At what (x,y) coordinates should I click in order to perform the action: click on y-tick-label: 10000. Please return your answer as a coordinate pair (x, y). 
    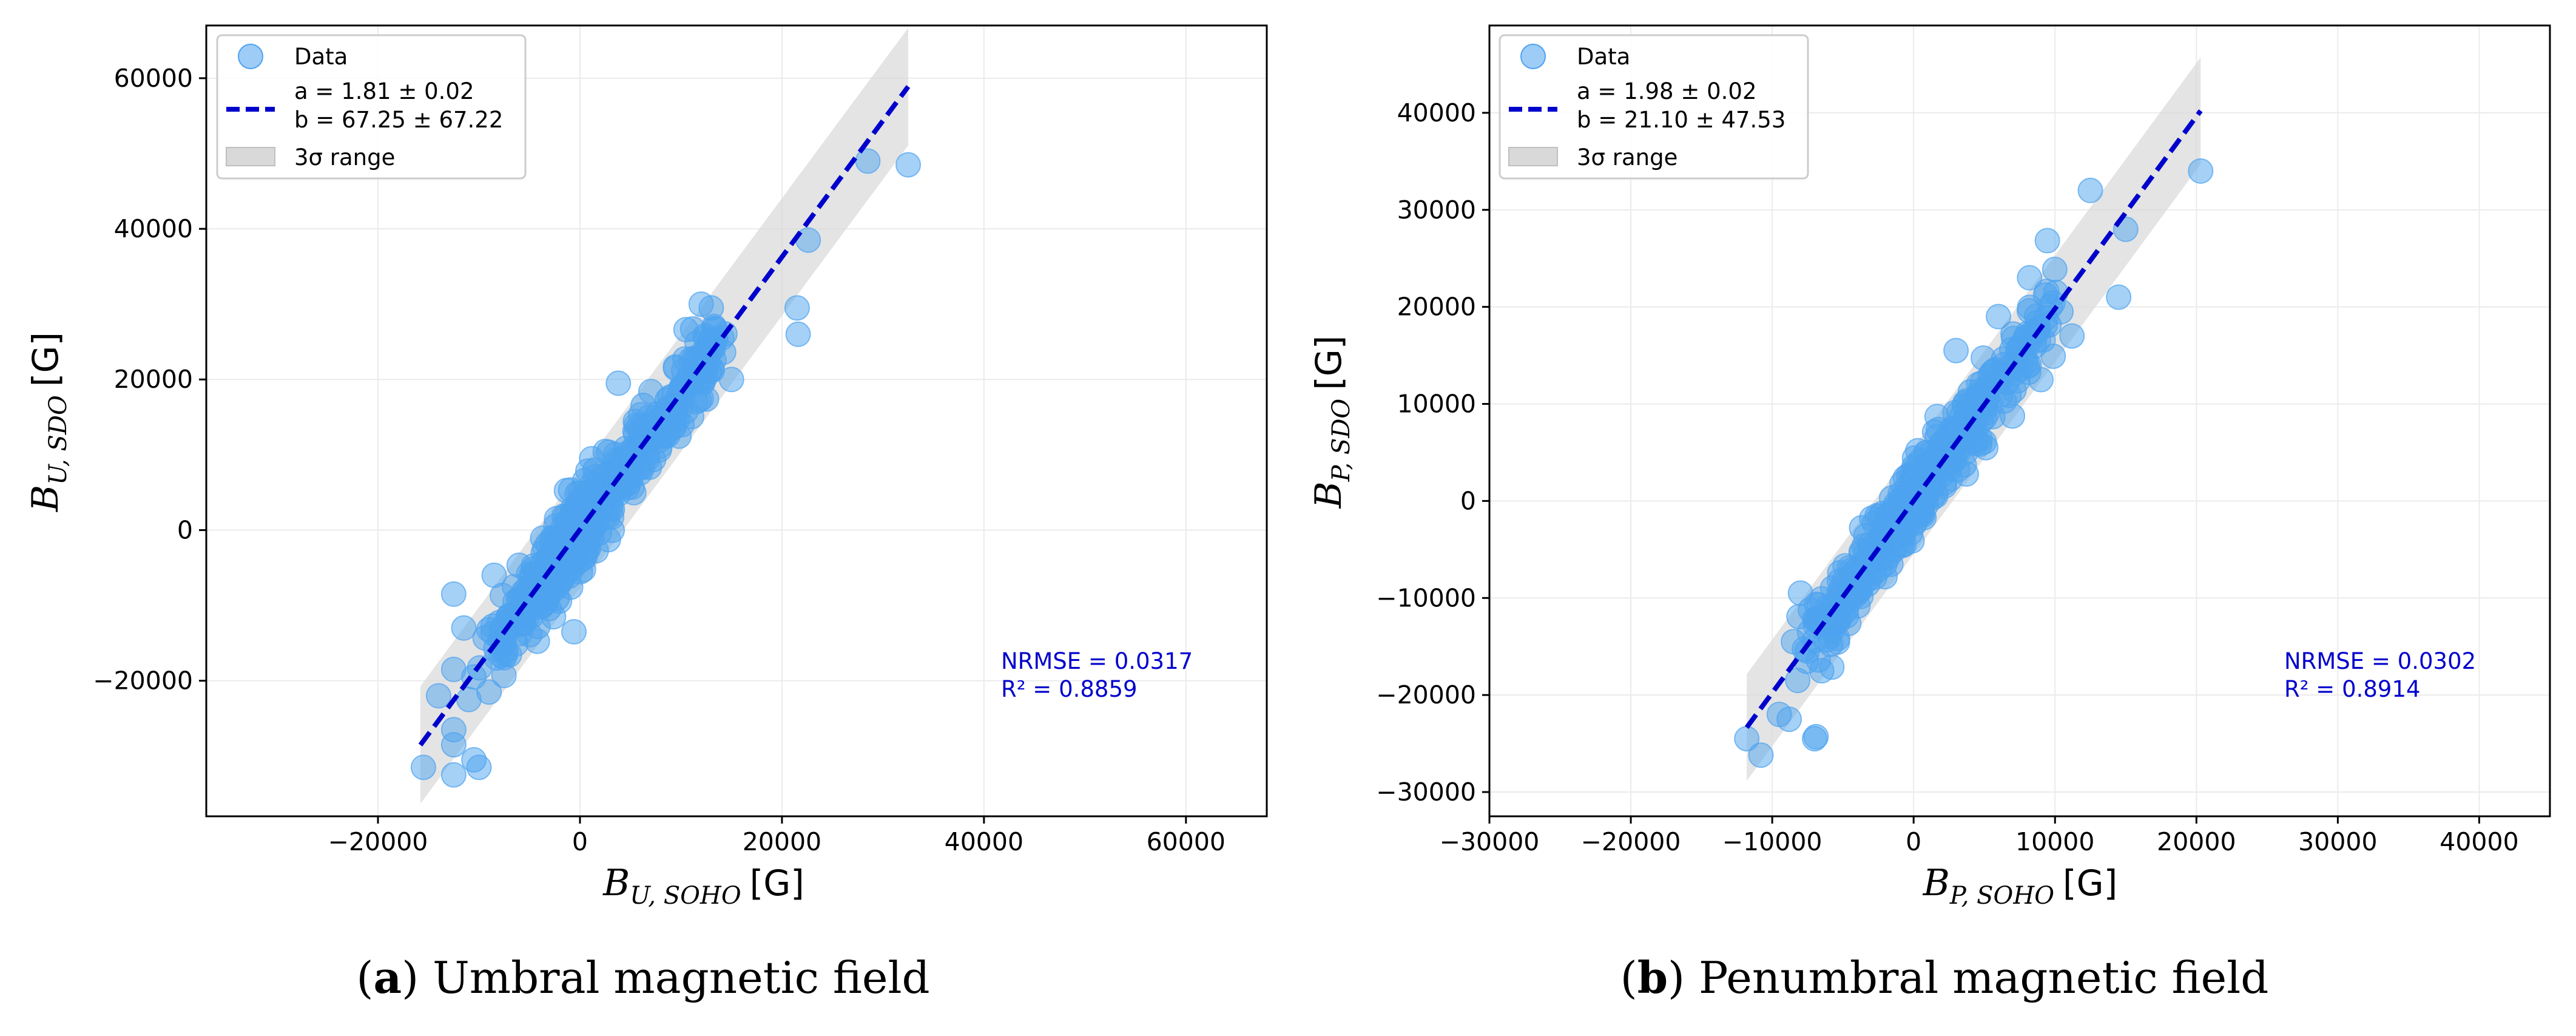
    Looking at the image, I should click on (1437, 404).